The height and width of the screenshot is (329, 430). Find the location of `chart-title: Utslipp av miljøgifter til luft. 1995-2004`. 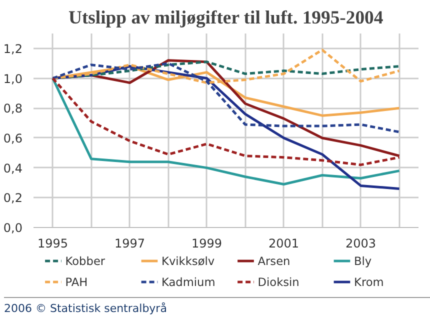

chart-title: Utslipp av miljøgifter til luft. 1995-2004 is located at coordinates (226, 18).